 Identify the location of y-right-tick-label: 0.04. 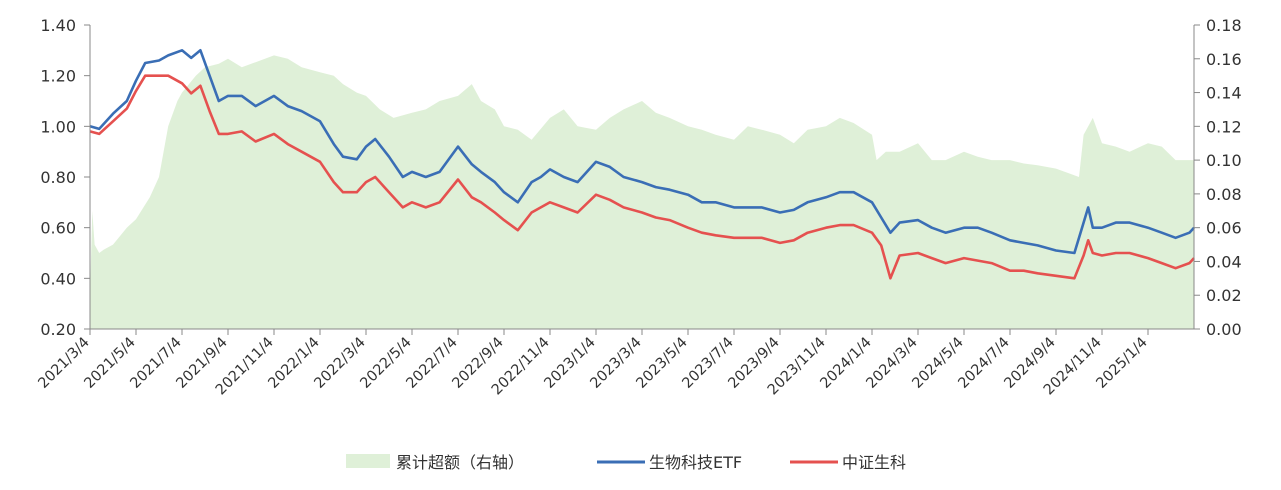
(1224, 261).